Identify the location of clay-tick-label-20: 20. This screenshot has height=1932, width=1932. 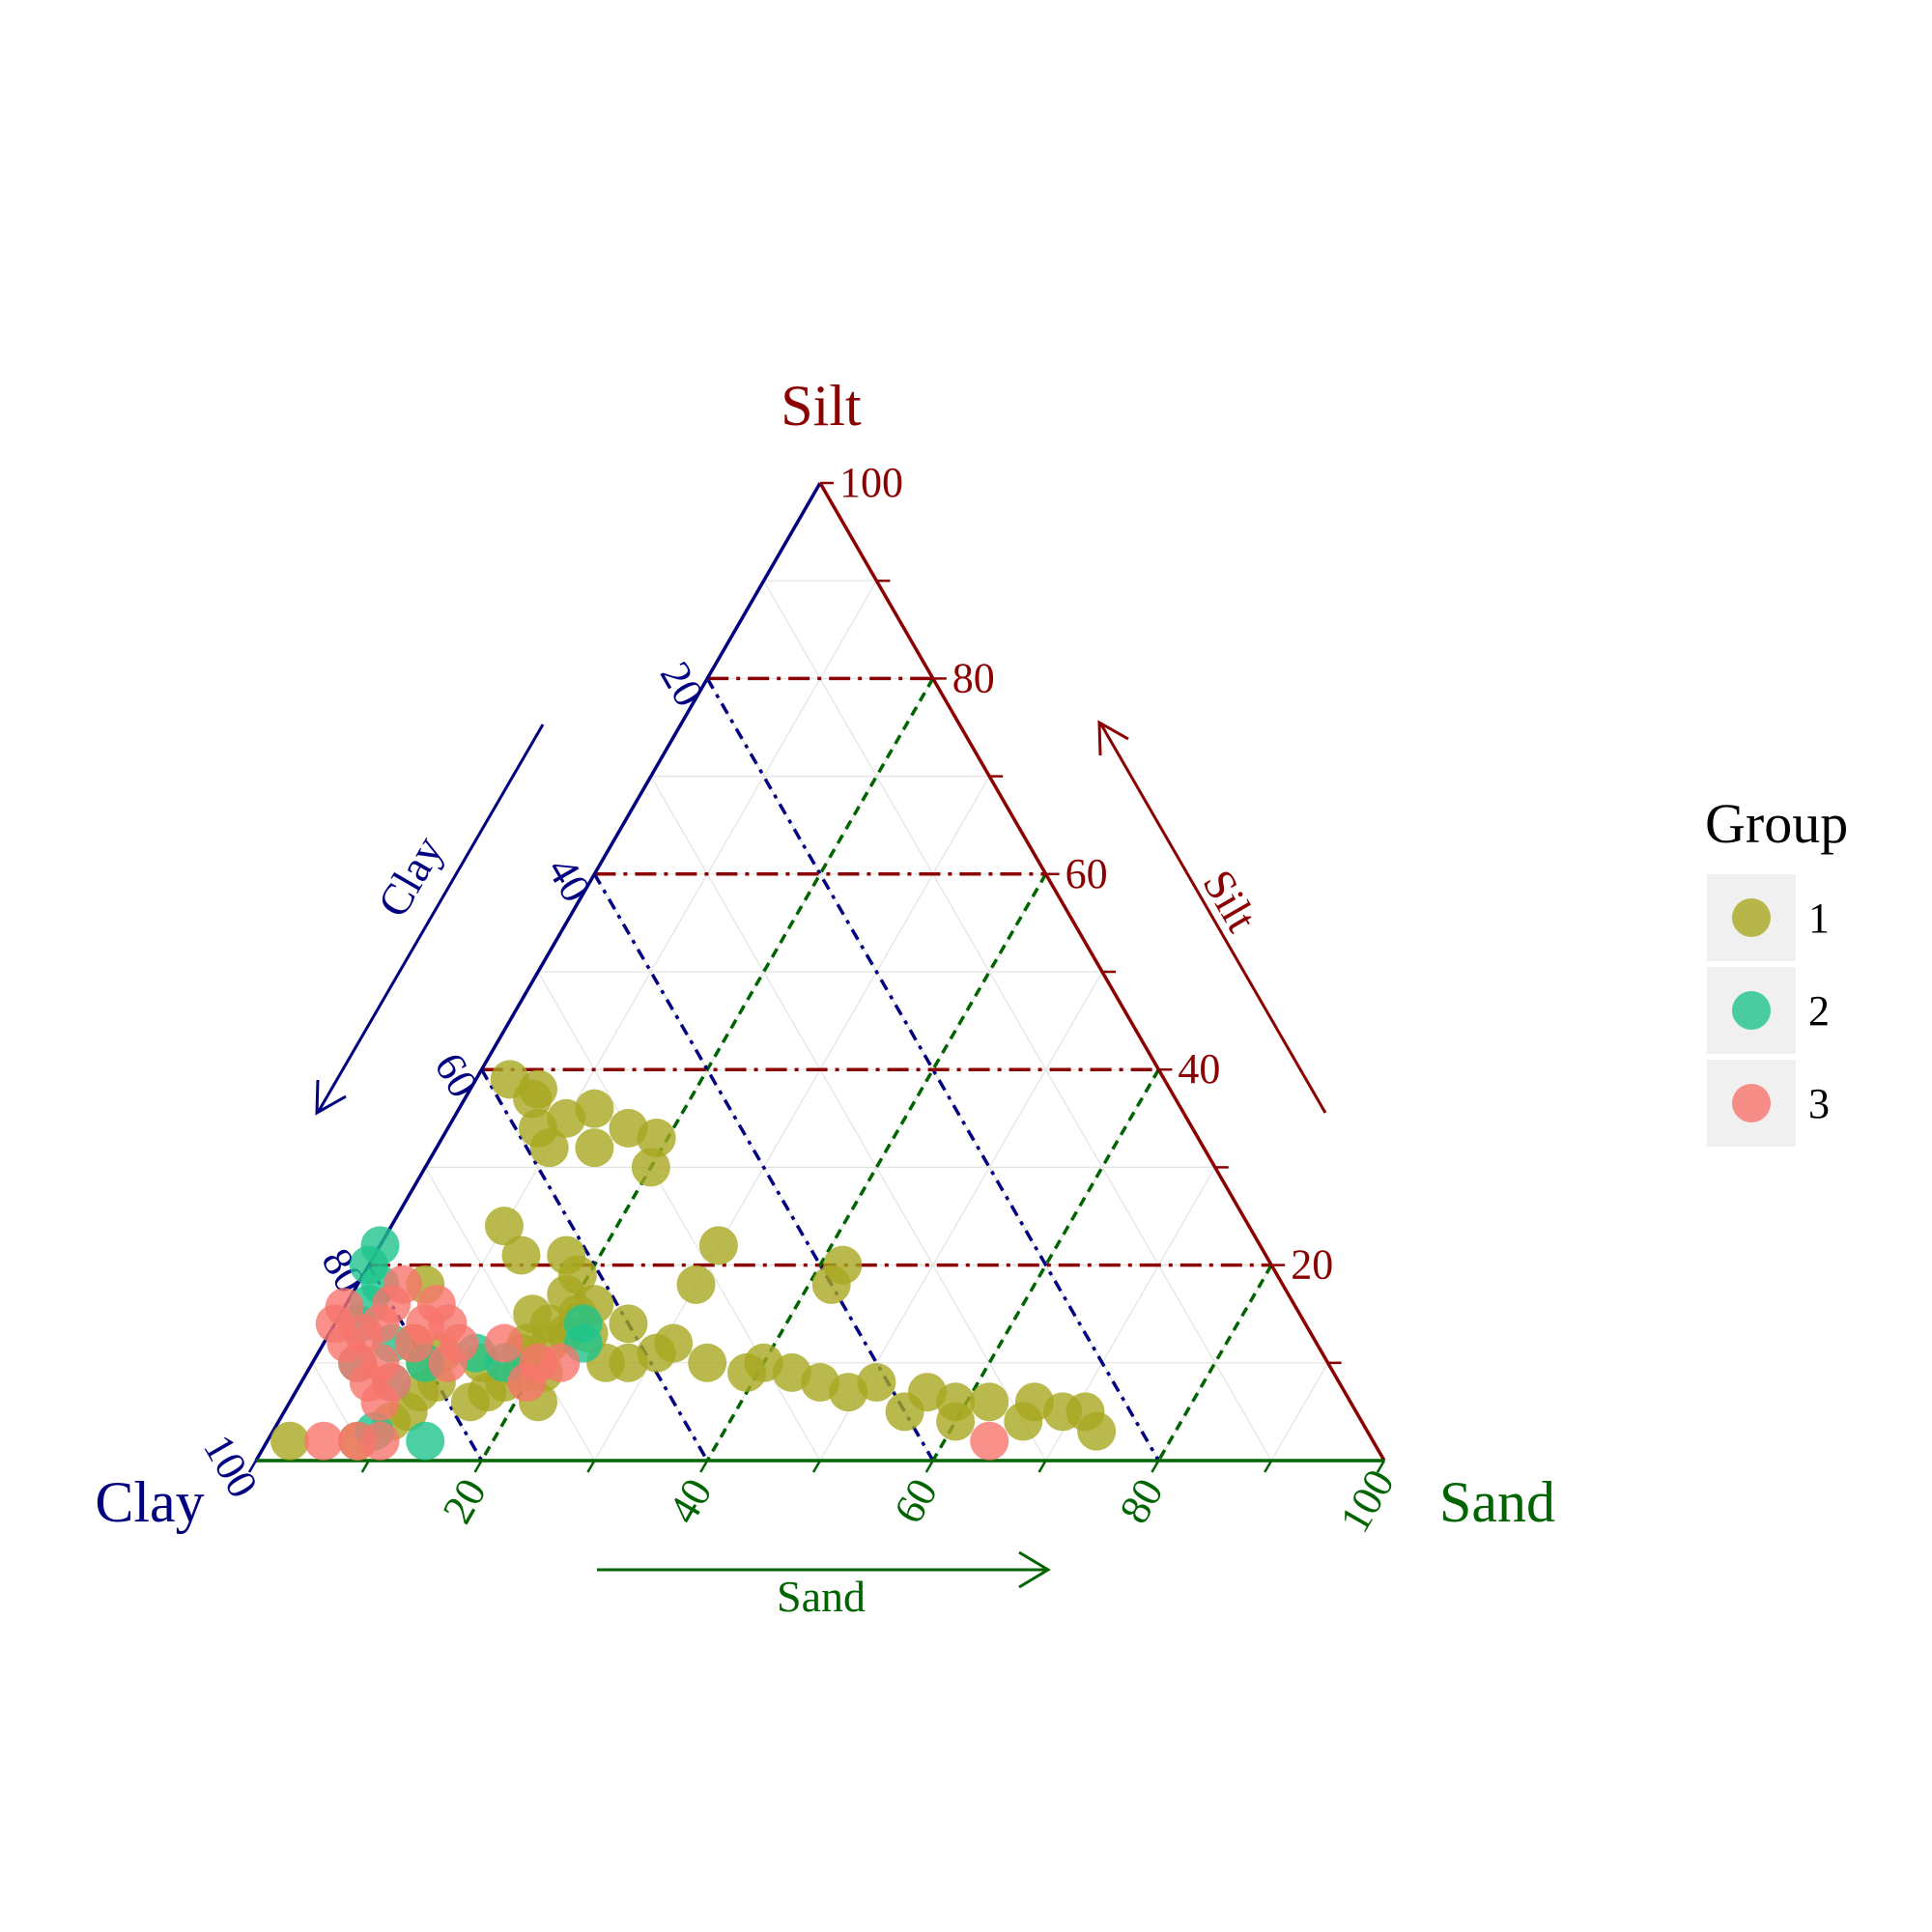
(682, 684).